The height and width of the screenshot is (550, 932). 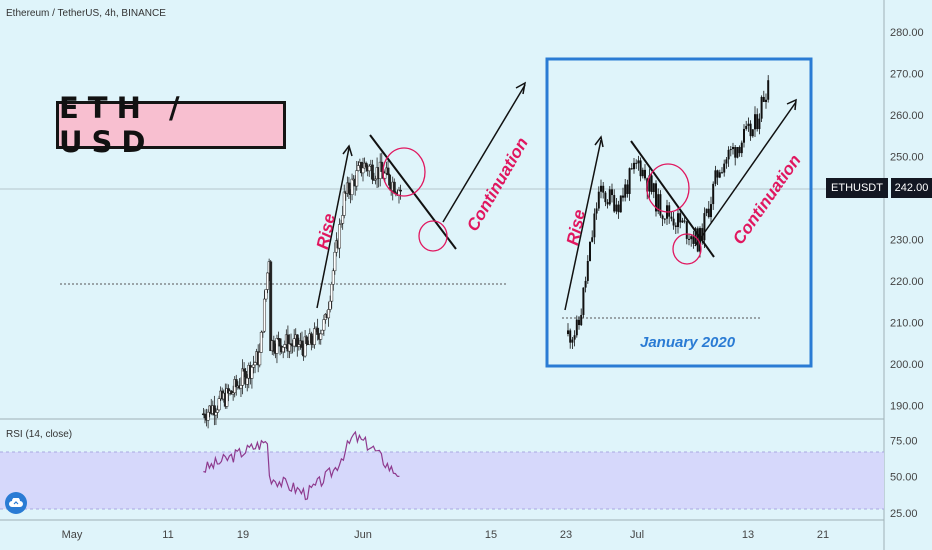 I want to click on price-tick-label: 230.00, so click(x=907, y=241).